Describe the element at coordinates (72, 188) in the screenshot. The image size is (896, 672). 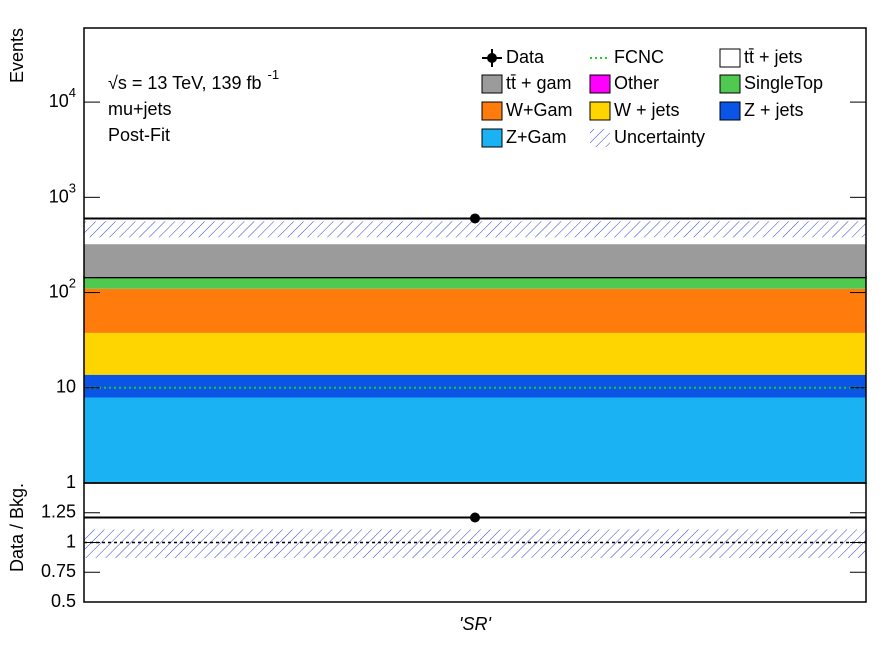
I see `y-tick-exponent: 3` at that location.